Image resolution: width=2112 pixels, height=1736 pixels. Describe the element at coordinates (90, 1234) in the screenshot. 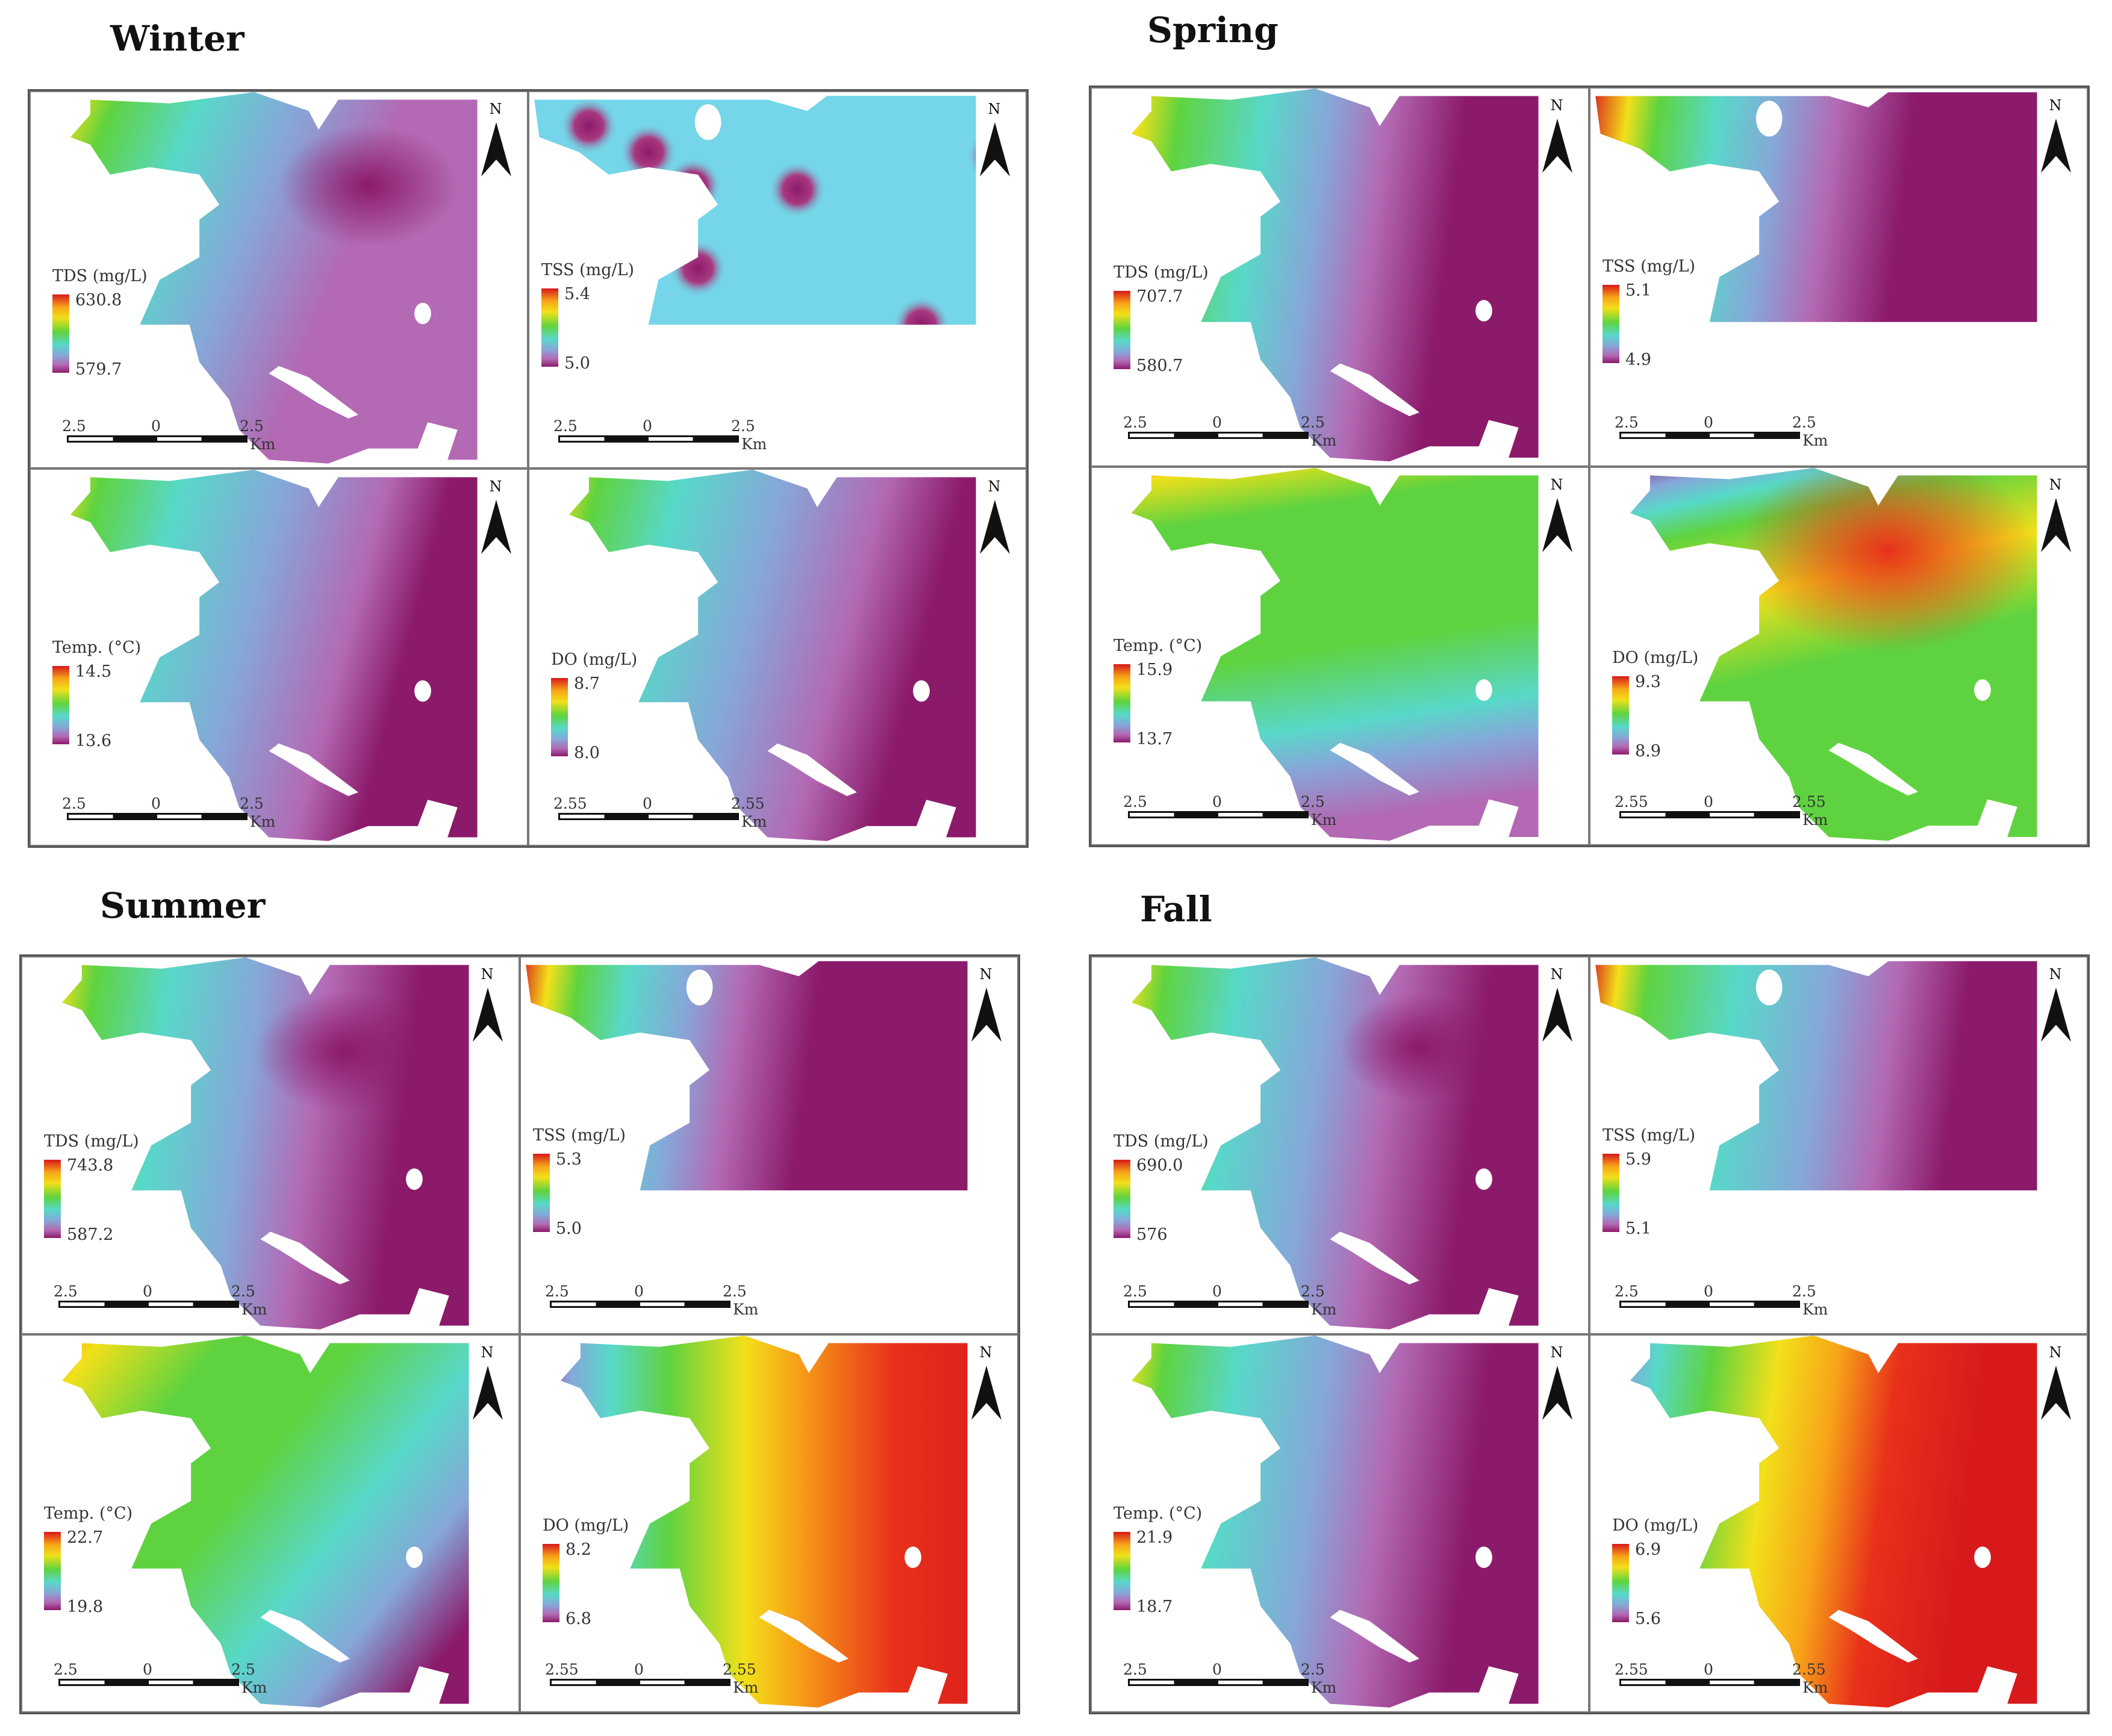

I see `legend-min: 587.2` at that location.